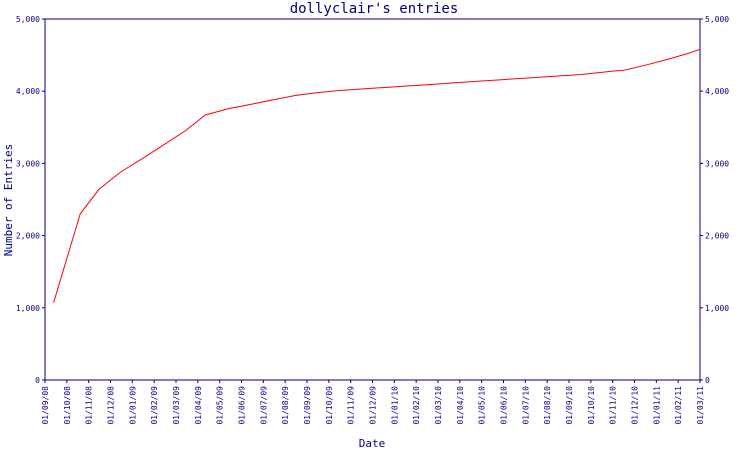 The height and width of the screenshot is (450, 750). I want to click on x-tick-label: 01/09/08, so click(45, 405).